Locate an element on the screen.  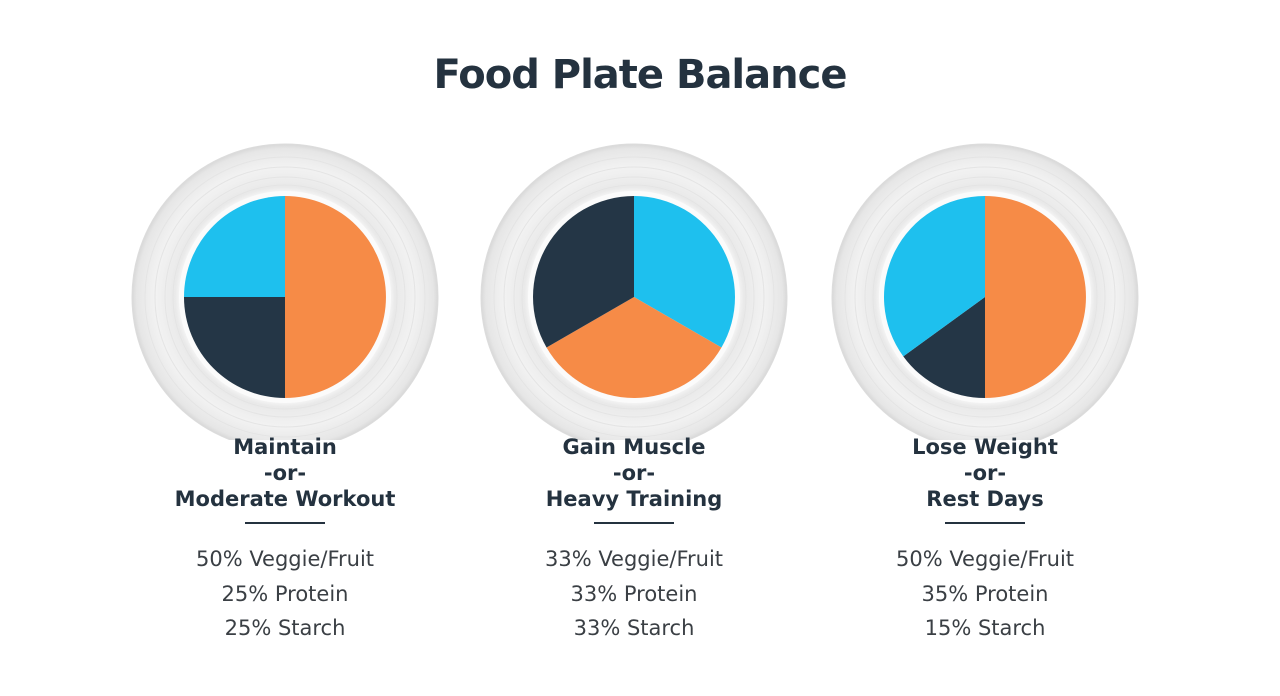
plate-label-line: Heavy Training is located at coordinates (634, 499).